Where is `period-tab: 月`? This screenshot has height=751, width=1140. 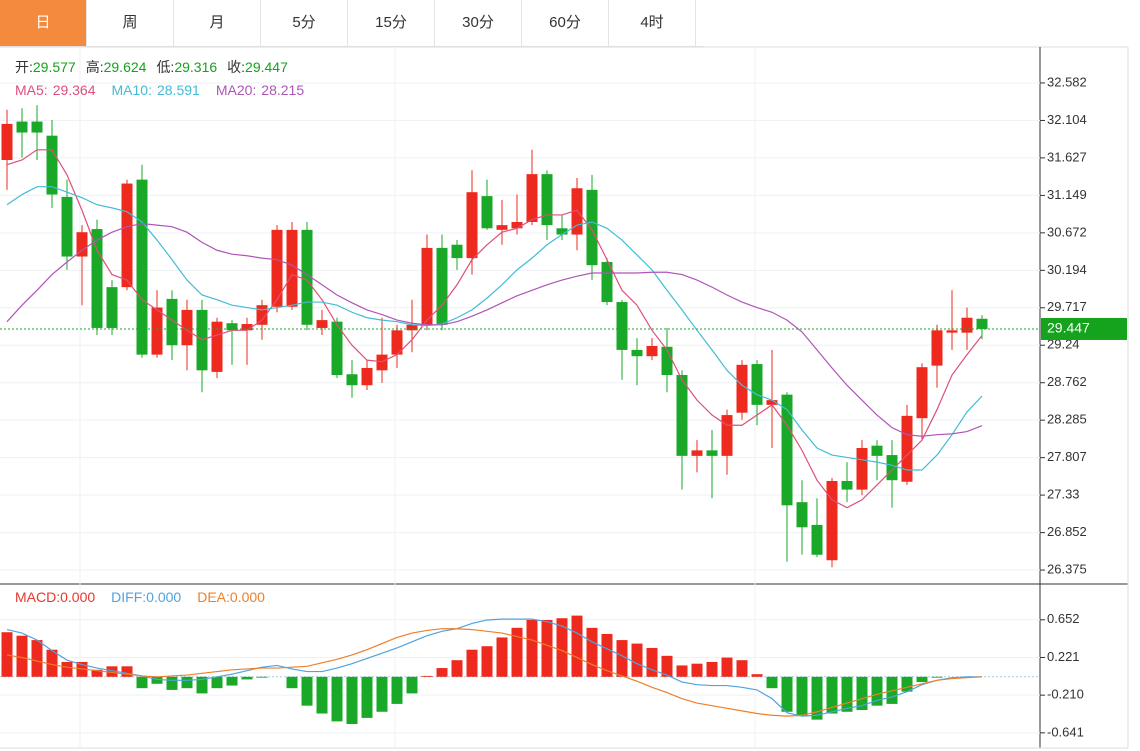 period-tab: 月 is located at coordinates (217, 23).